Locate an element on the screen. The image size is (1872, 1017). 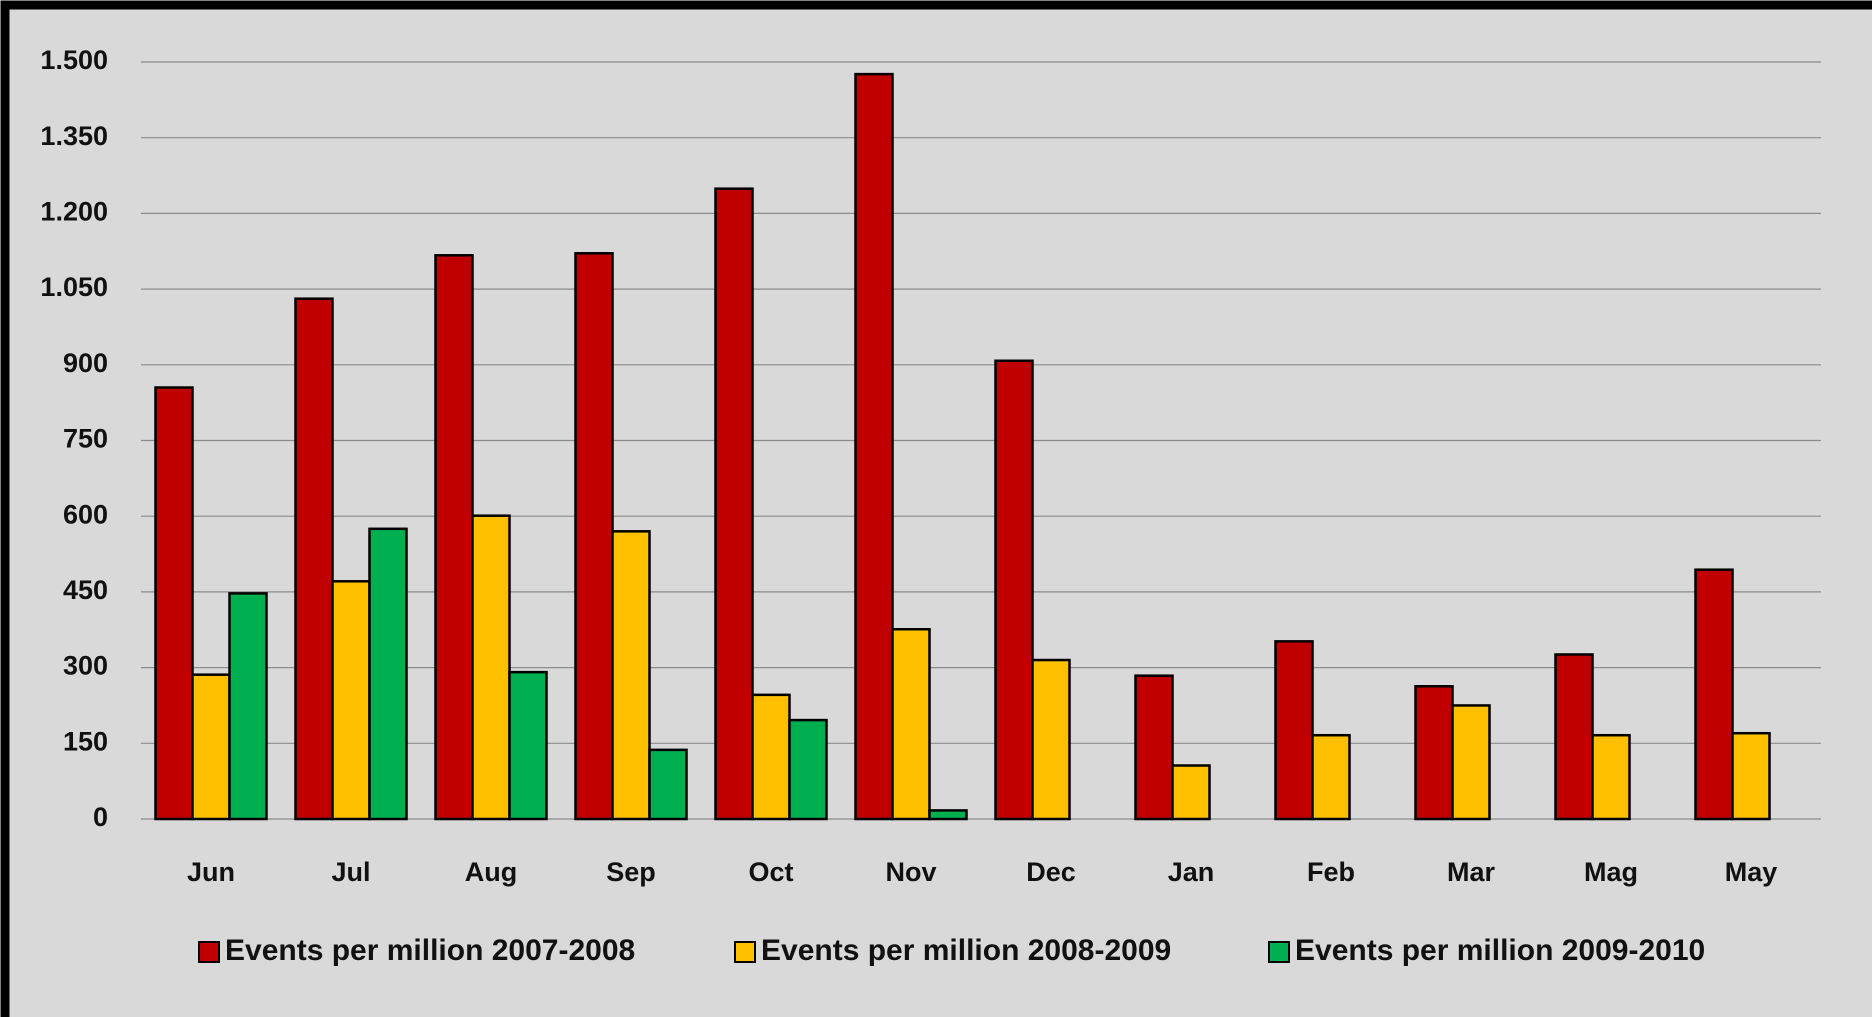
y-tick-label: 1.050 is located at coordinates (74, 287).